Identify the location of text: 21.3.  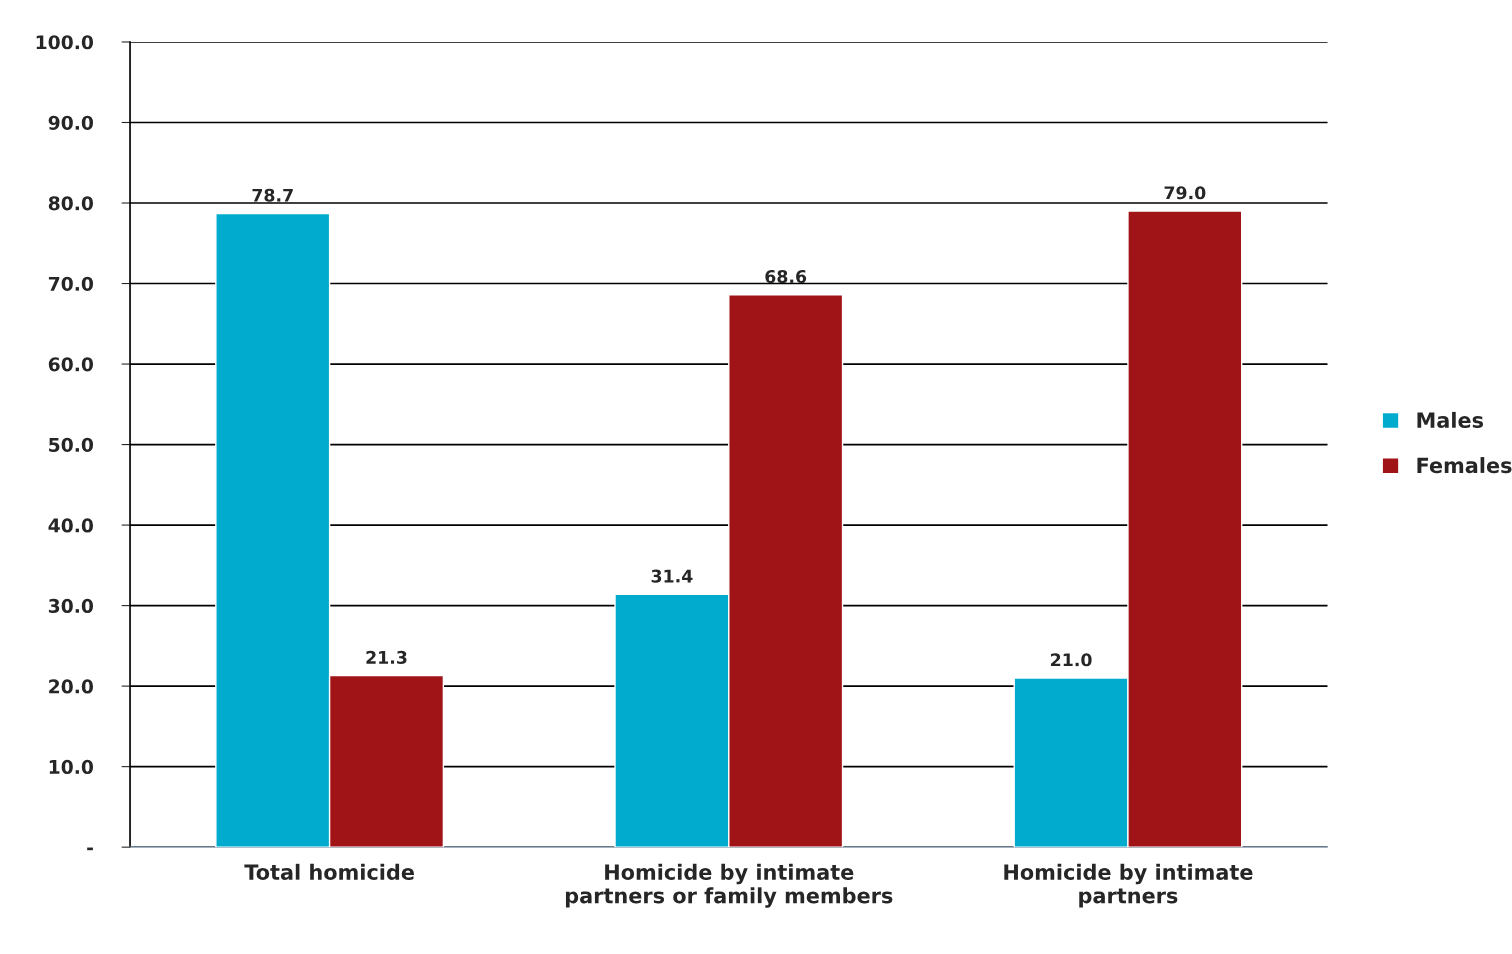
(386, 657).